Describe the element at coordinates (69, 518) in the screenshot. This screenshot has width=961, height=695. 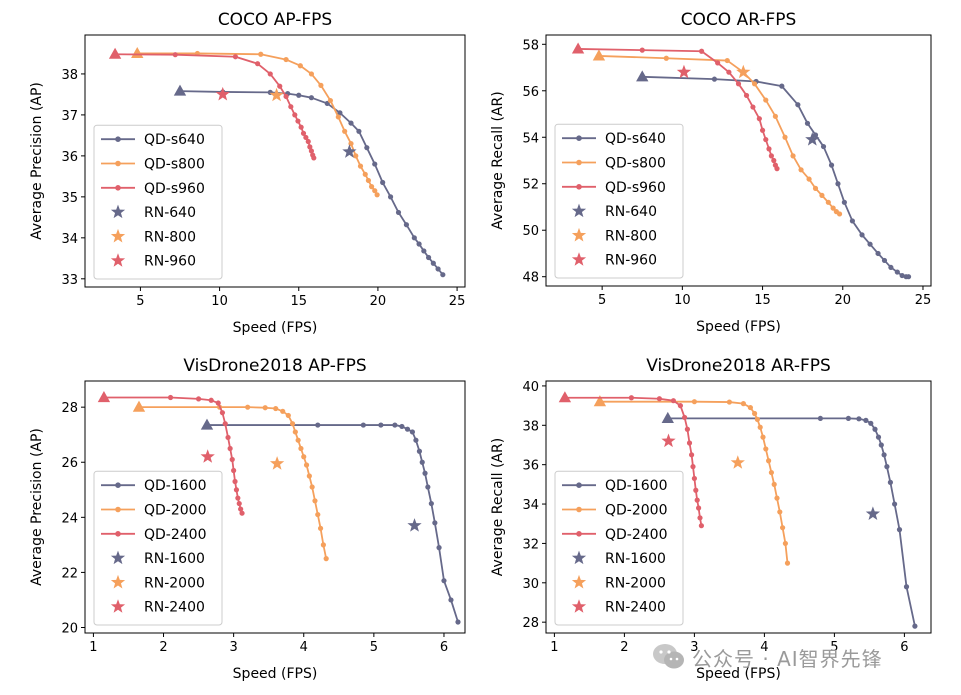
I see `y-tick-label: 24` at that location.